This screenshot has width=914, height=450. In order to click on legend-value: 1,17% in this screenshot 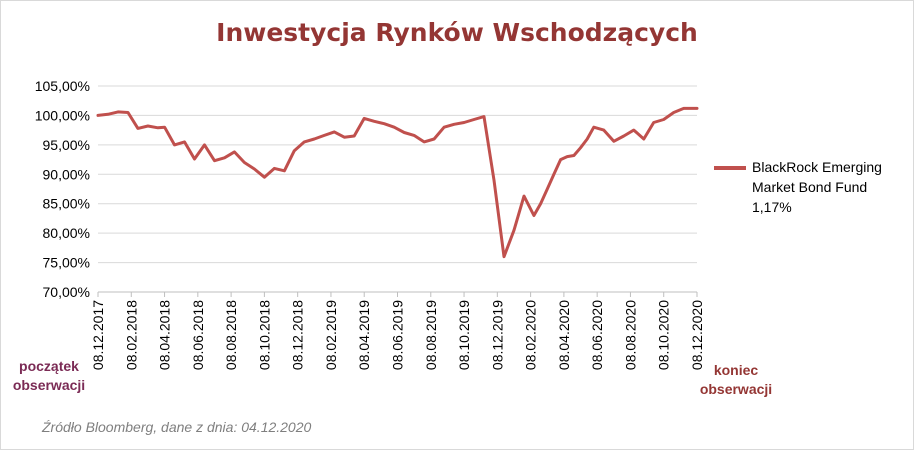, I will do `click(772, 207)`.